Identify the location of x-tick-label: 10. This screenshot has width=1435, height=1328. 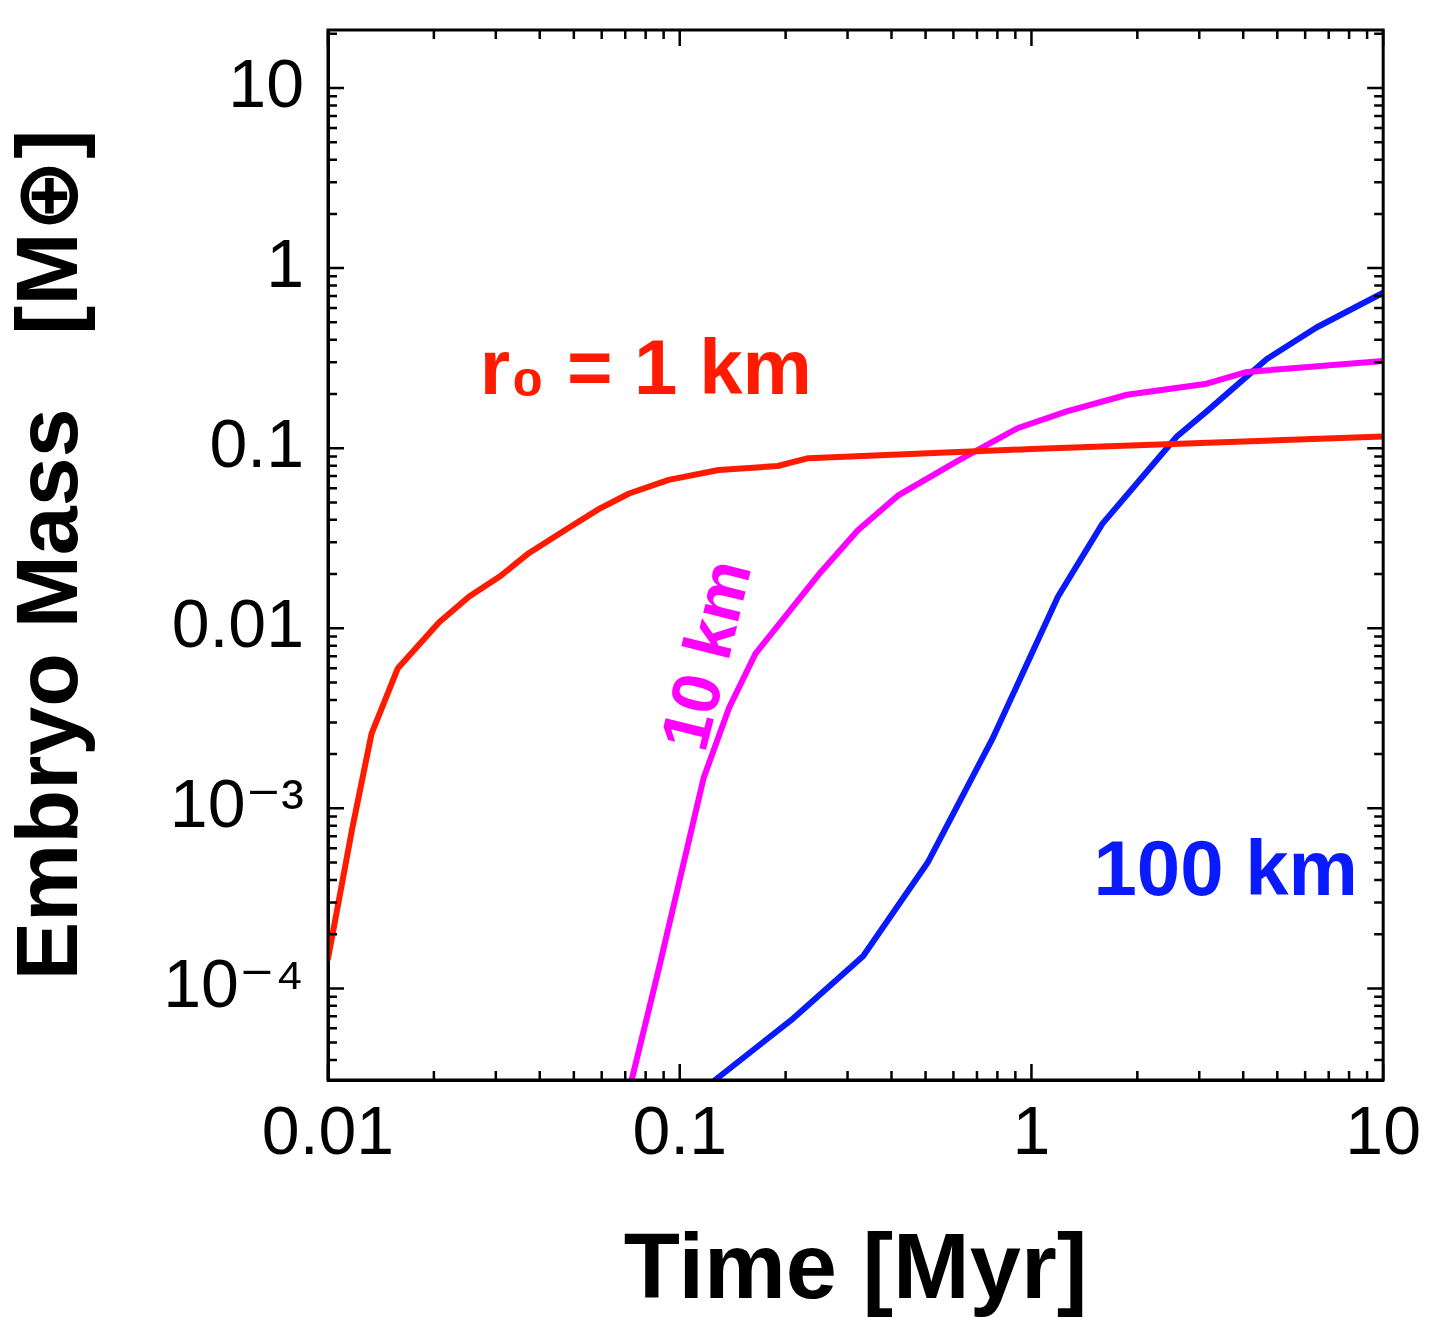
(1383, 1129).